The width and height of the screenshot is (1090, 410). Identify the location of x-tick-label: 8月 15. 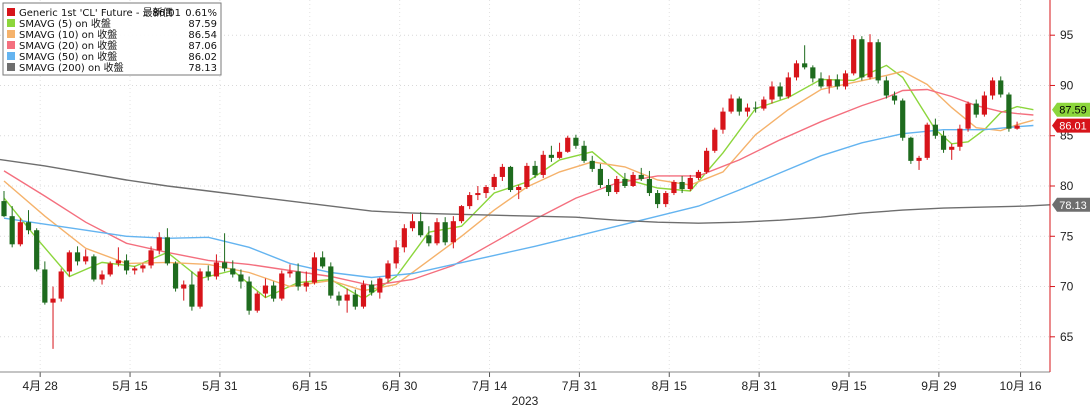
(670, 386).